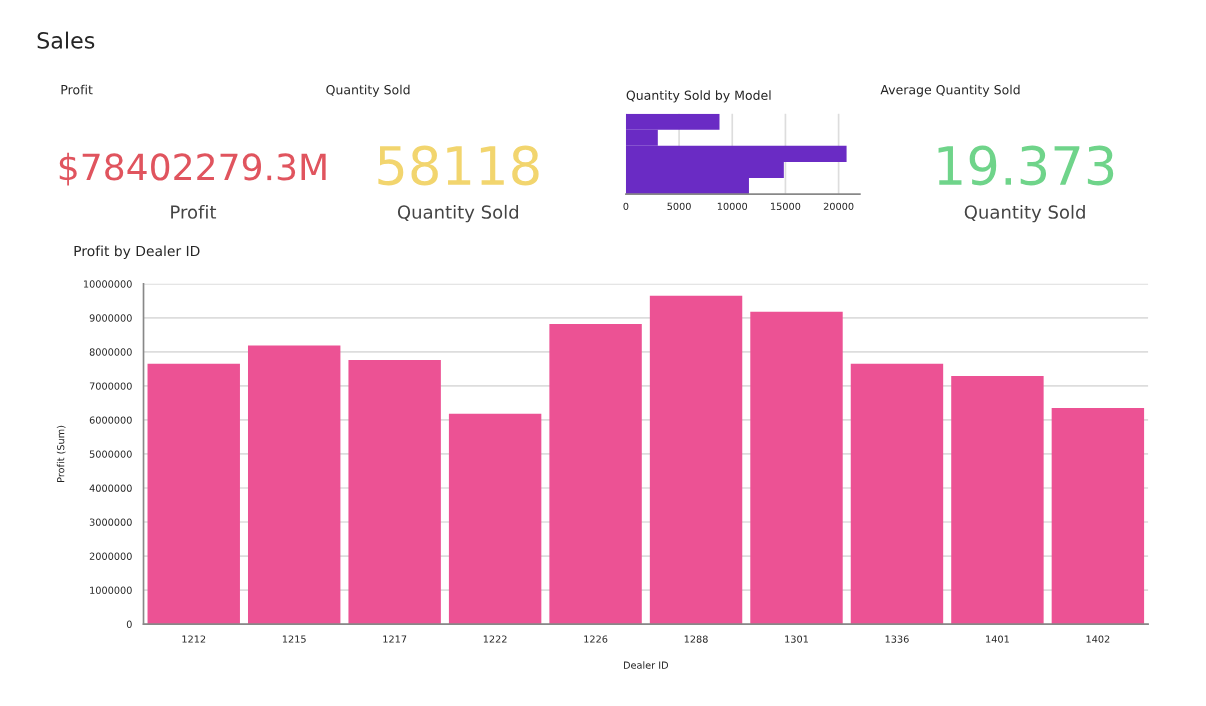 This screenshot has height=706, width=1206. What do you see at coordinates (192, 169) in the screenshot?
I see `text: $78402279.3M` at bounding box center [192, 169].